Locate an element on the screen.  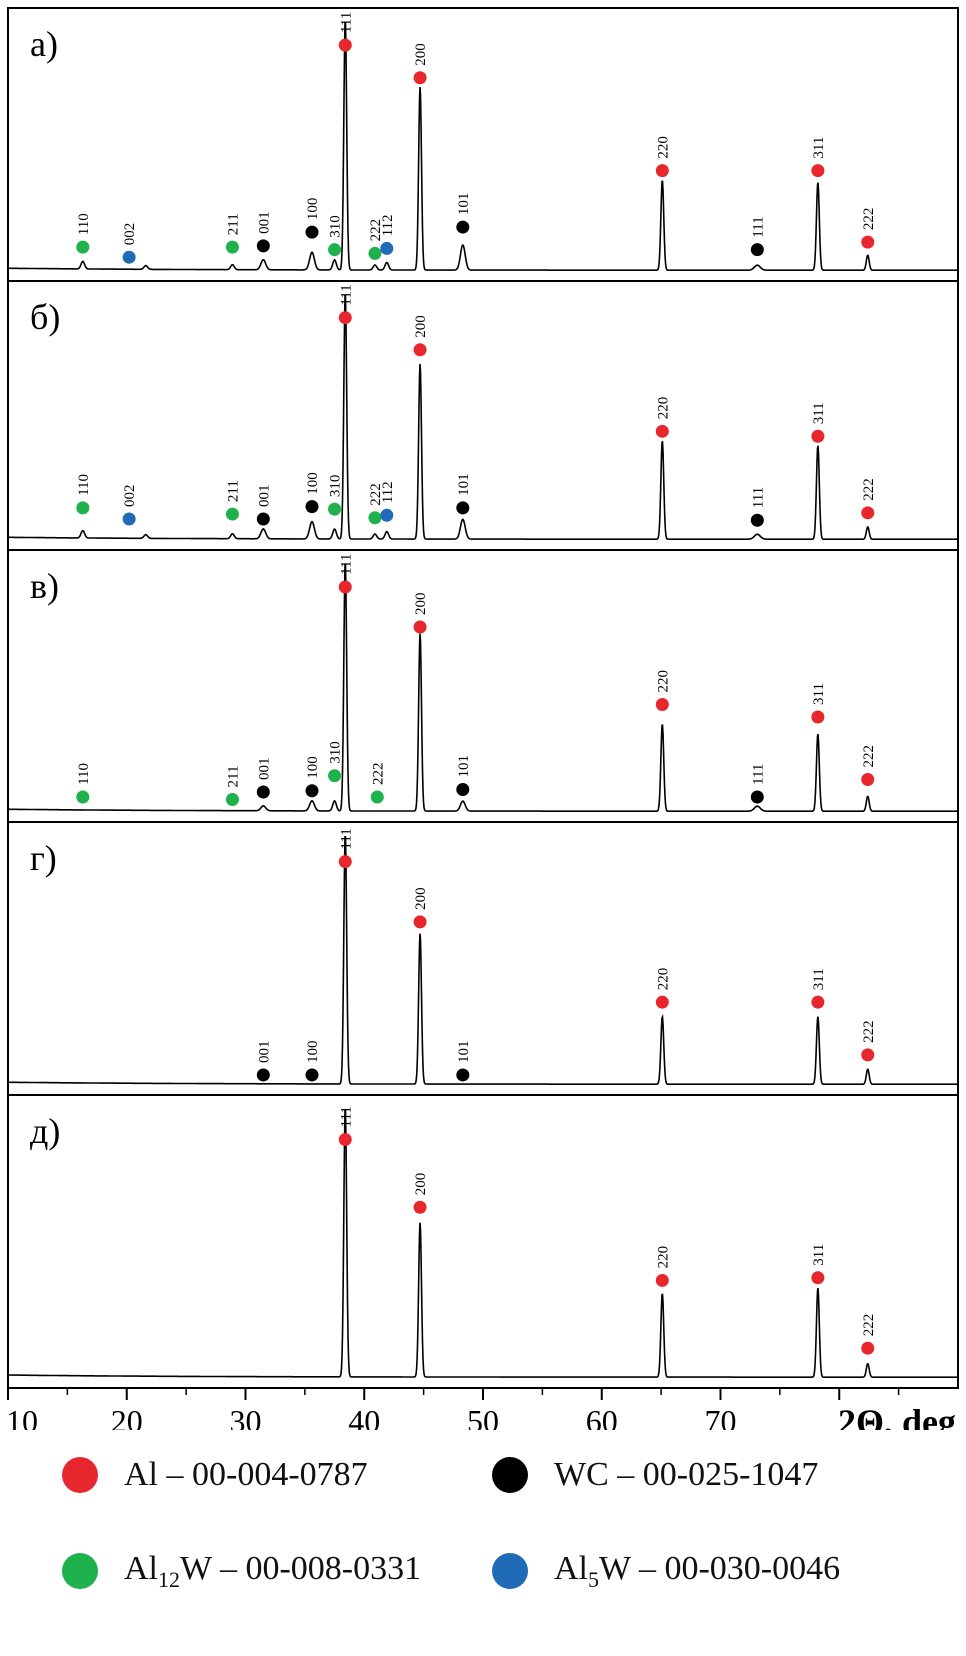
panel-label-4: г) is located at coordinates (43, 858).